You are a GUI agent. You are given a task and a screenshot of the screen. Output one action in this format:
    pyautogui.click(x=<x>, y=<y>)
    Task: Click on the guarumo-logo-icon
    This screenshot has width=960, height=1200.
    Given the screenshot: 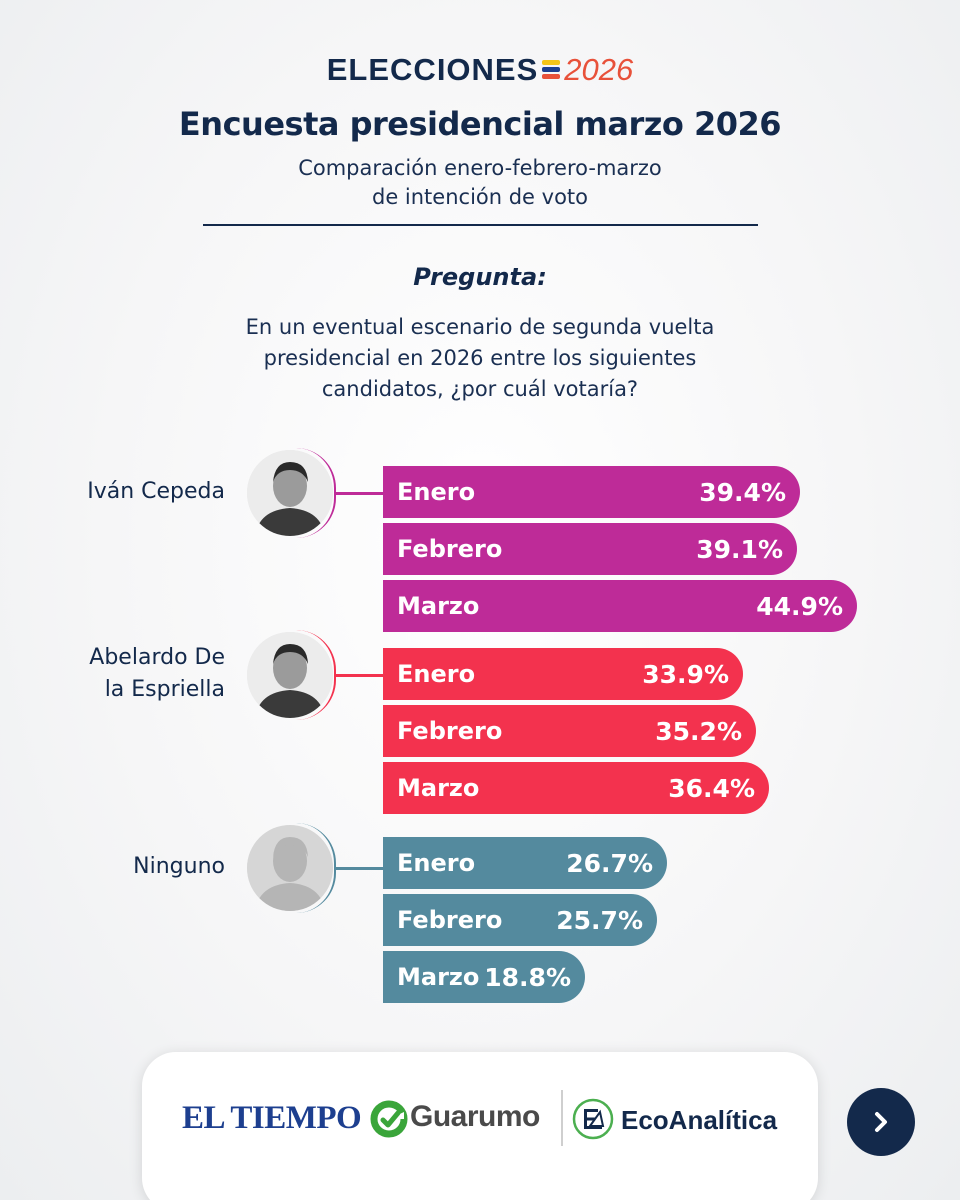 What is the action you would take?
    pyautogui.click(x=389, y=1119)
    